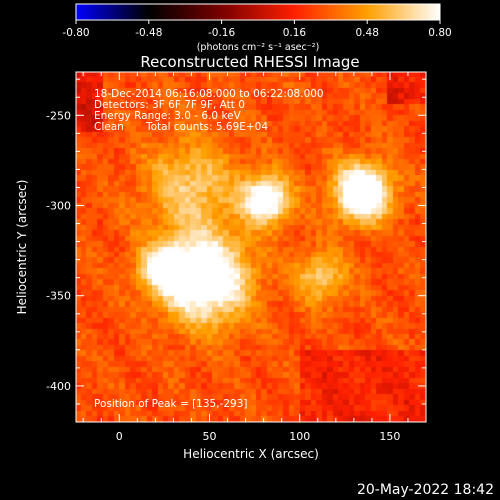 Image resolution: width=500 pixels, height=500 pixels. I want to click on colorbar-ticks: -0.80 -0.48 -0.16 0.16 0.48 0.80, so click(257, 29).